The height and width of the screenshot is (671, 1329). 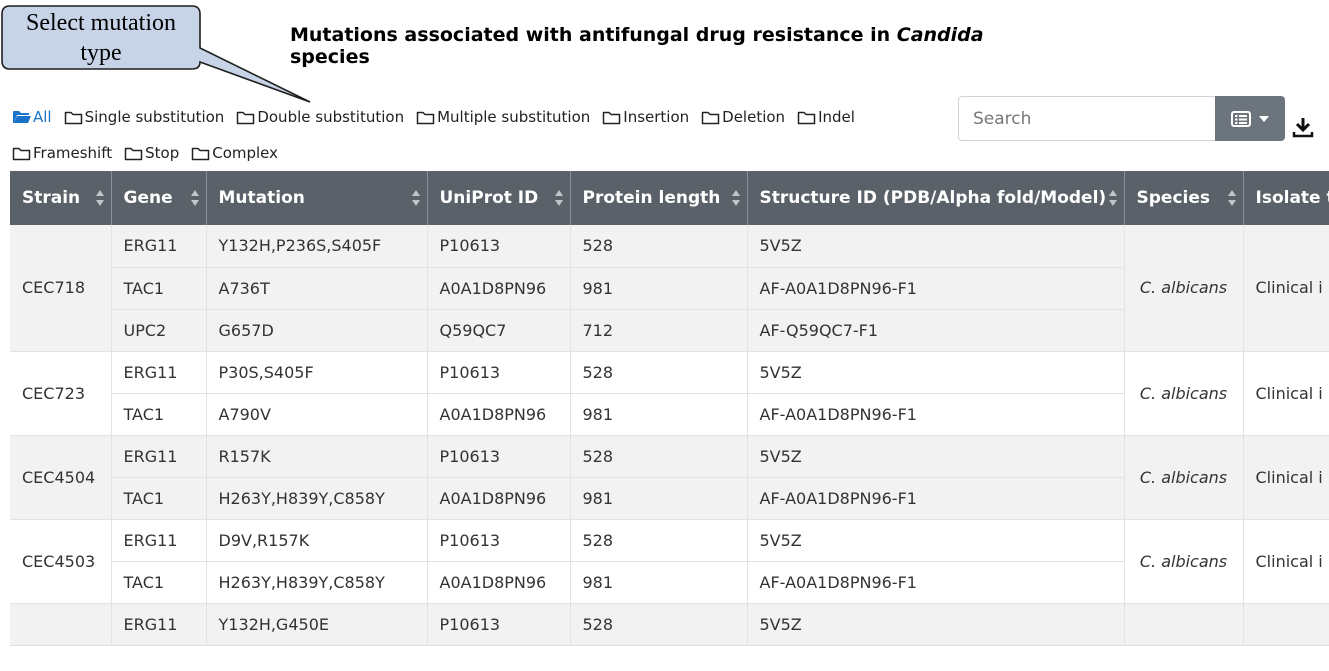 I want to click on column-header: Gene, so click(x=159, y=198).